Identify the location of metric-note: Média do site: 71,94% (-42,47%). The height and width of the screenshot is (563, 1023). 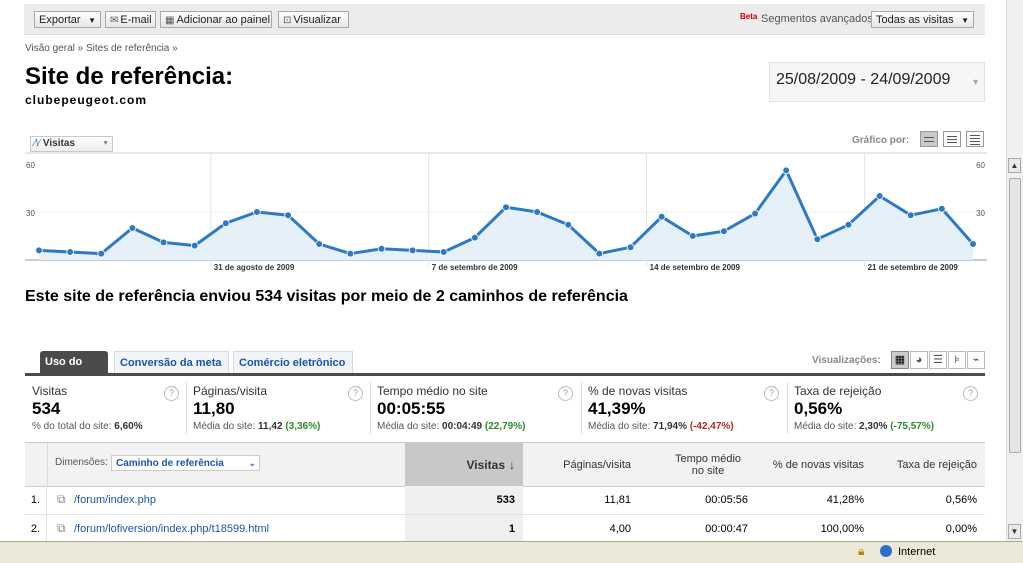
(687, 426).